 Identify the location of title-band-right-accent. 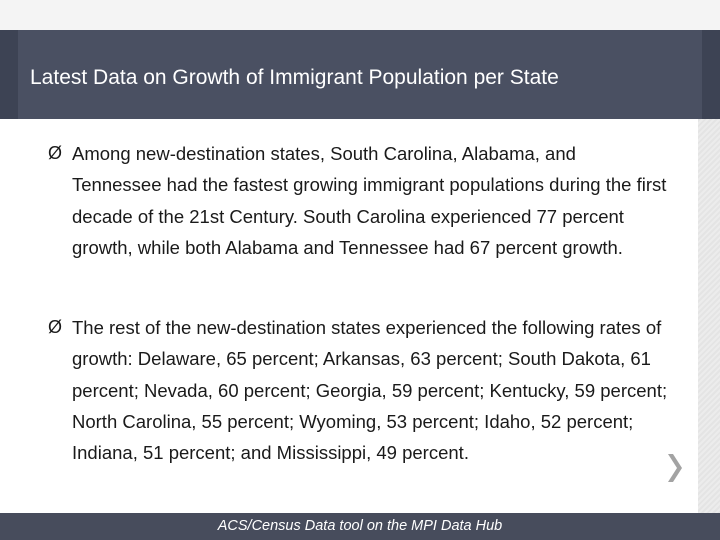
(711, 74).